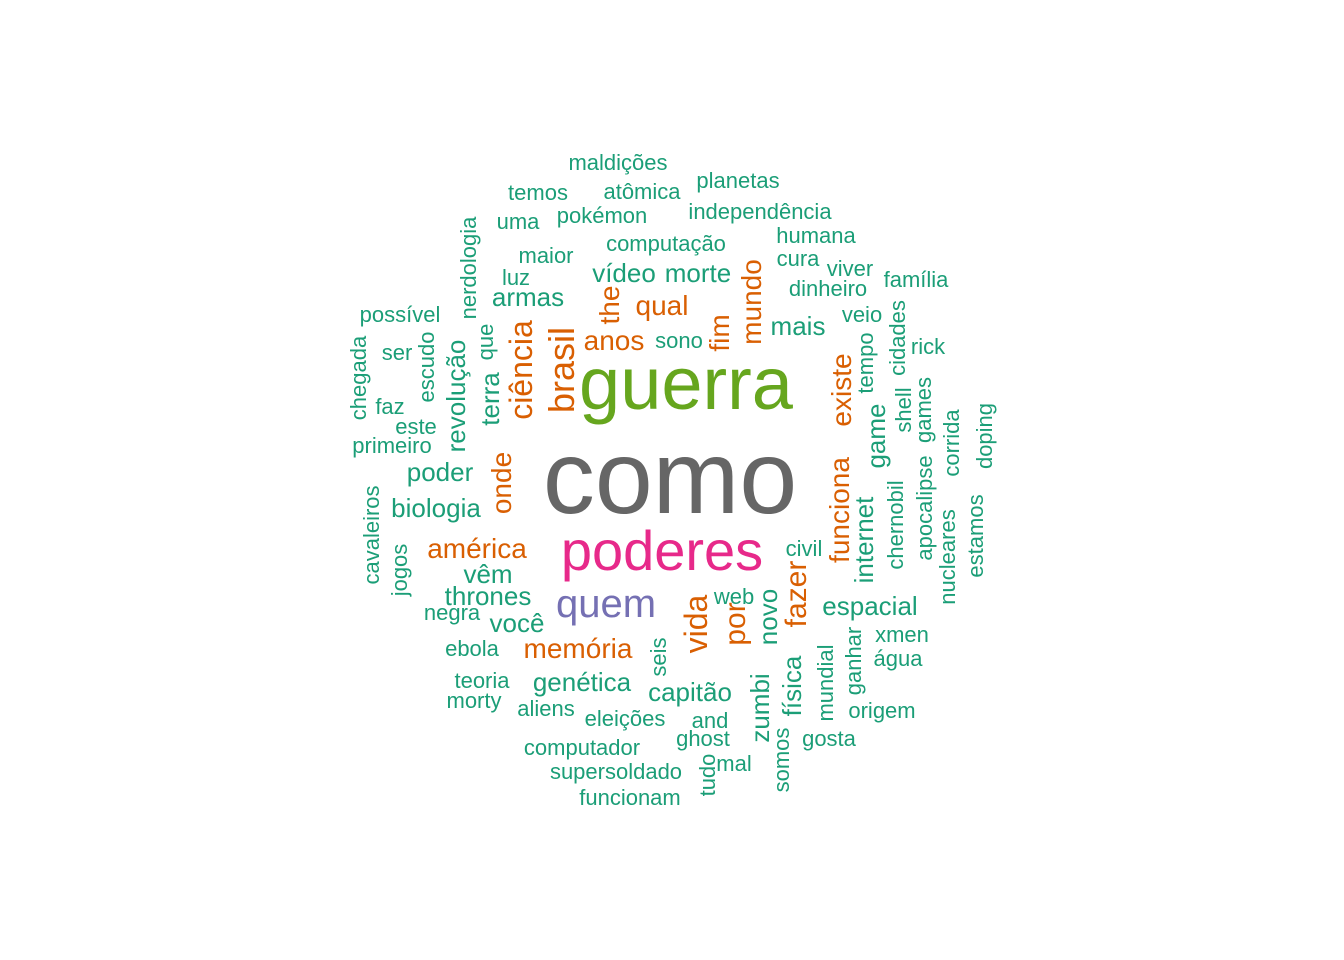 The width and height of the screenshot is (1344, 960). I want to click on word-planetas: planetas, so click(738, 180).